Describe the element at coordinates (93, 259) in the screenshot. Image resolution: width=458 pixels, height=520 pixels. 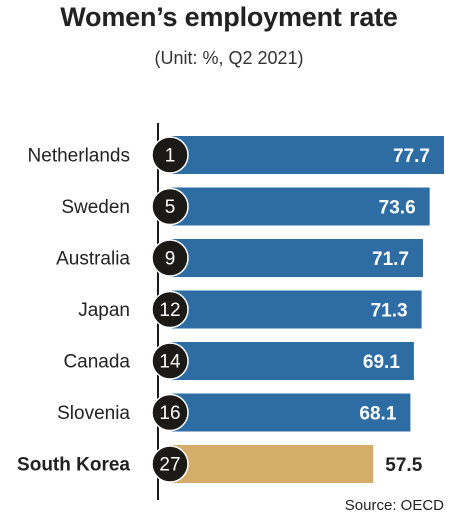
I see `category-label: Australia` at that location.